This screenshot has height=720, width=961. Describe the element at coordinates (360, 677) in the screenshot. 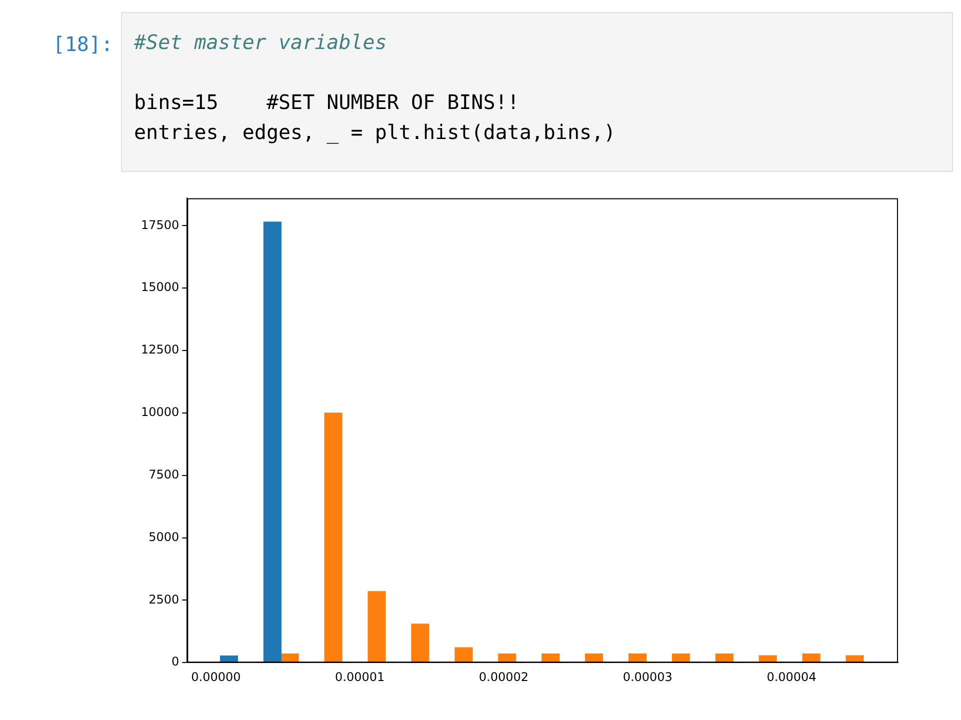

I see `x-tick-label: 0.00001` at that location.